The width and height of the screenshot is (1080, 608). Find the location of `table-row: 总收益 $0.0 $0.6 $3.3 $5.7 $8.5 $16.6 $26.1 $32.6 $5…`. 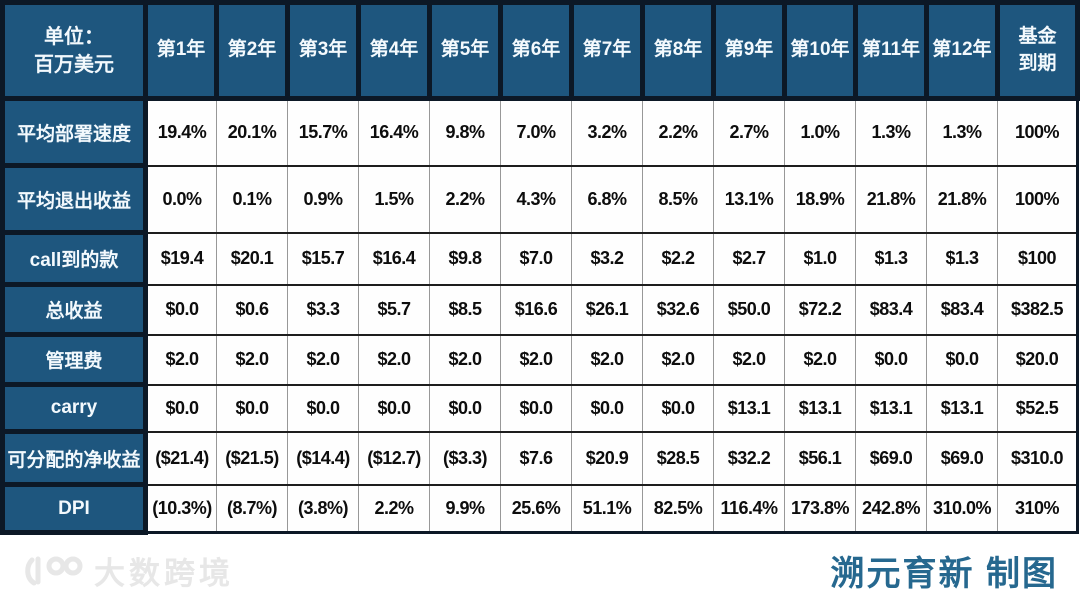

table-row: 总收益 $0.0 $0.6 $3.3 $5.7 $8.5 $16.6 $26.1 $32.6 $5… is located at coordinates (539, 309).